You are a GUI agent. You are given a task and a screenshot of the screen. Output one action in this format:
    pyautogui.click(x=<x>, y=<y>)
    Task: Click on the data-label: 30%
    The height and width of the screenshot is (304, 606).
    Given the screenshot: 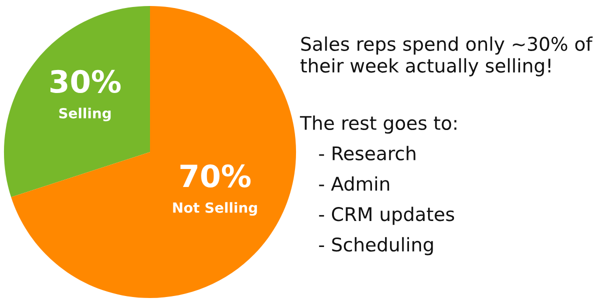 What is the action you would take?
    pyautogui.click(x=85, y=82)
    